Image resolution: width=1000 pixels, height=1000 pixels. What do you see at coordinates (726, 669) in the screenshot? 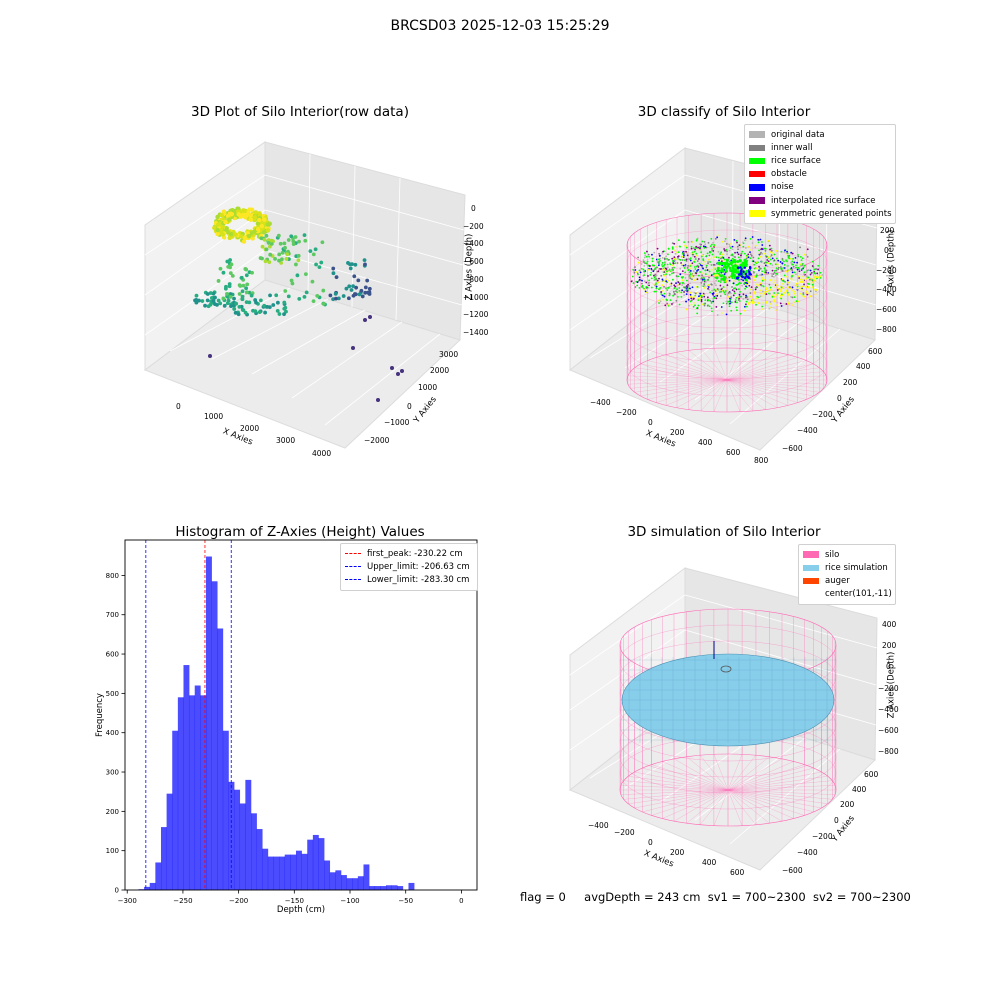
I see `center-marker` at bounding box center [726, 669].